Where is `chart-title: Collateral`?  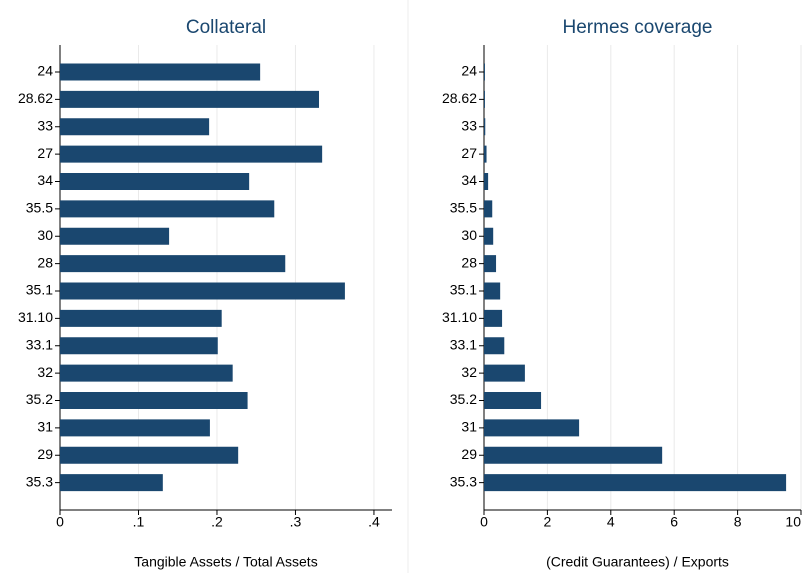 chart-title: Collateral is located at coordinates (226, 27).